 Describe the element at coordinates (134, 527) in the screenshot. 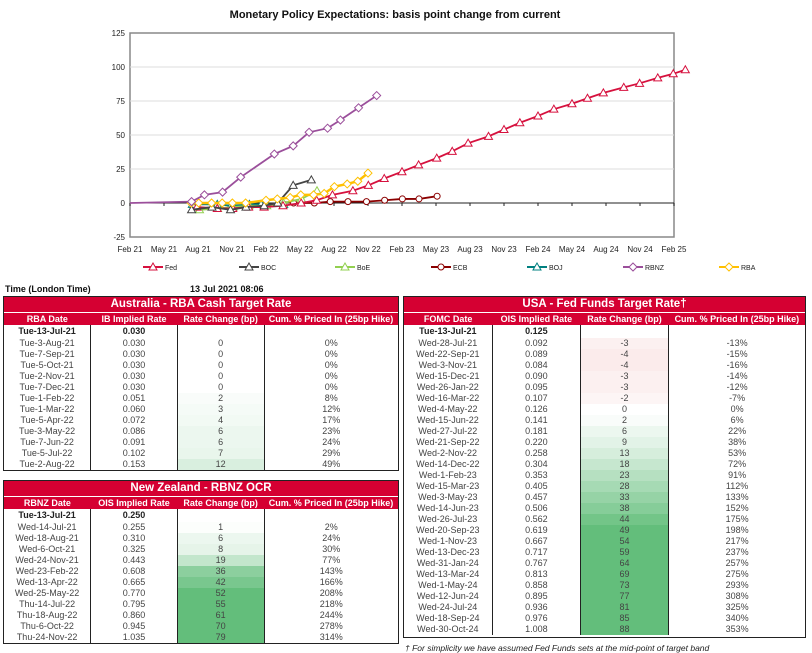

I see `table-cell: 0.255` at that location.